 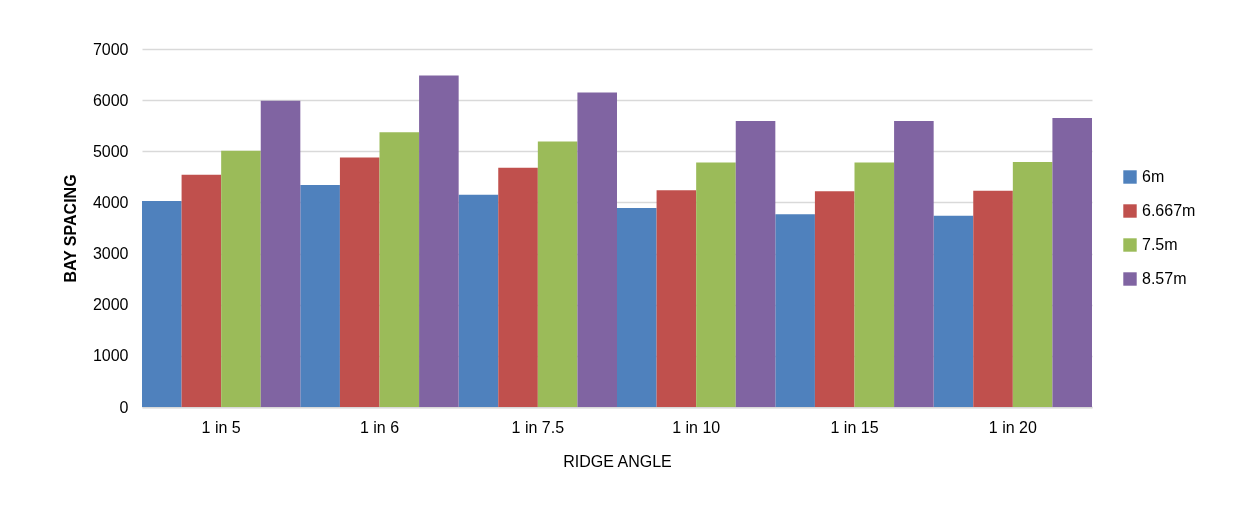 What do you see at coordinates (1153, 176) in the screenshot?
I see `legend-label: 6m` at bounding box center [1153, 176].